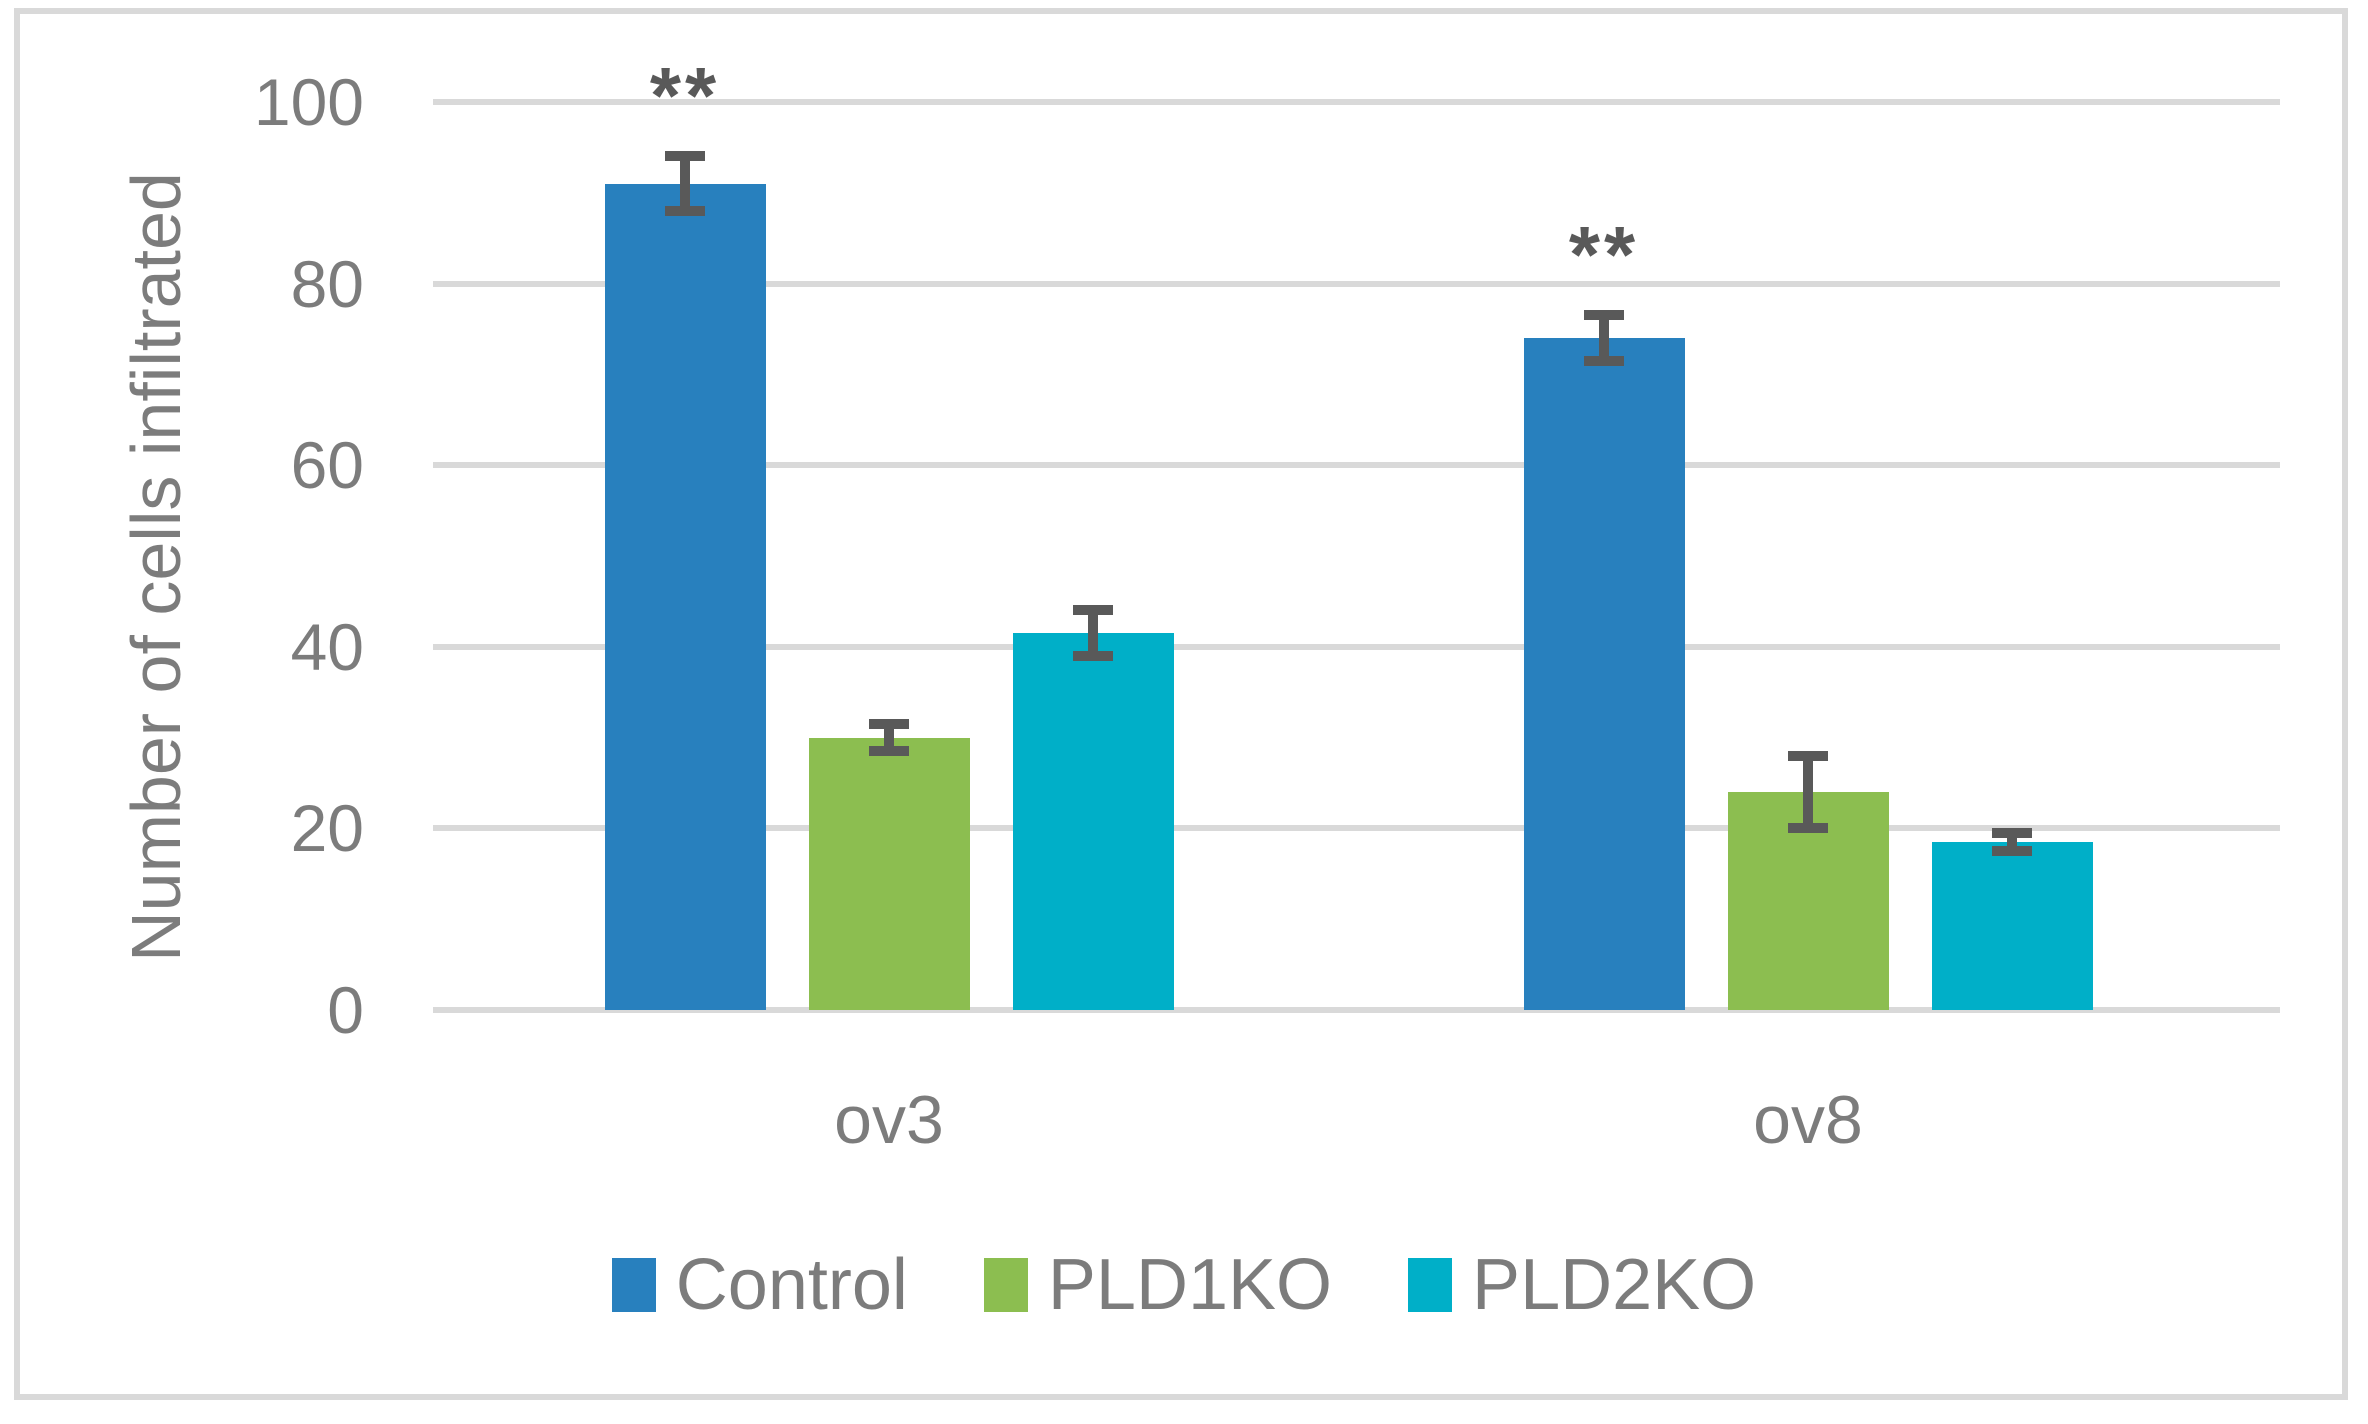 The height and width of the screenshot is (1424, 2368). I want to click on error-bar-cap-top-pld1ko-ov8, so click(1808, 755).